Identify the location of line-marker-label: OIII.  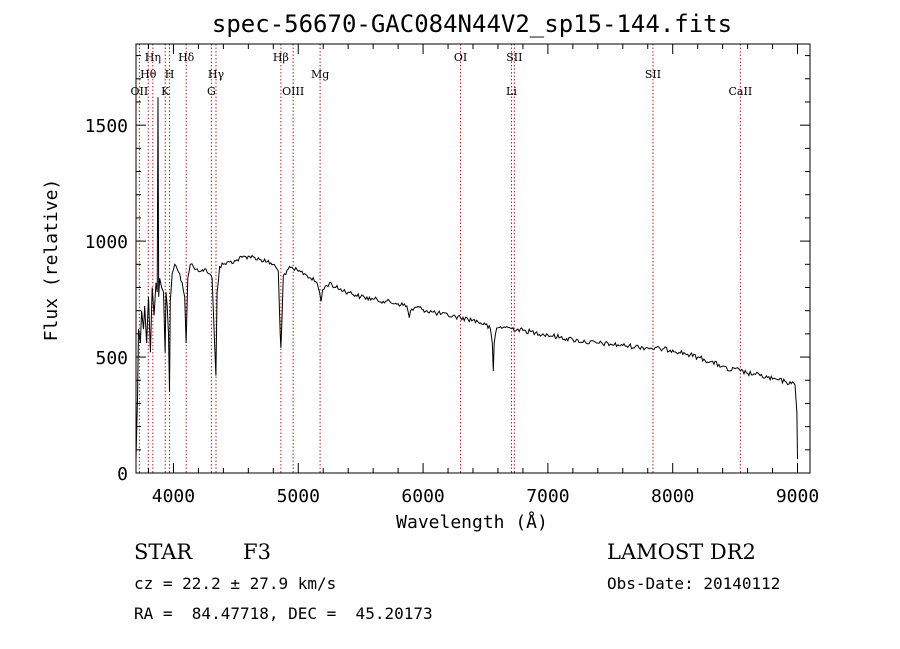
(293, 91).